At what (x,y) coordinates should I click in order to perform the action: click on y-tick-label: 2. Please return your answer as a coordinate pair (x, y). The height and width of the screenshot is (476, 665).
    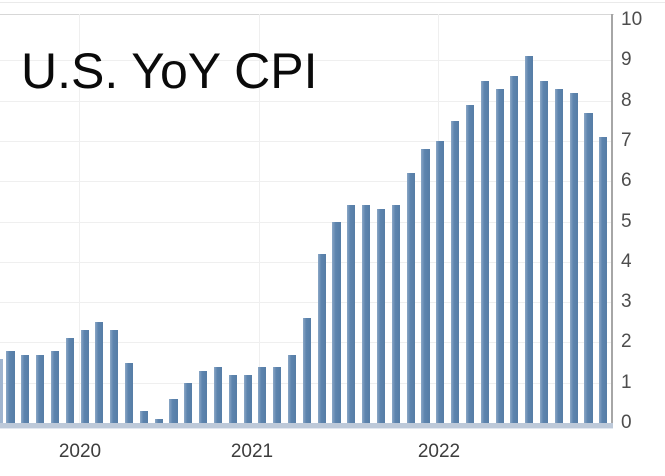
    Looking at the image, I should click on (626, 341).